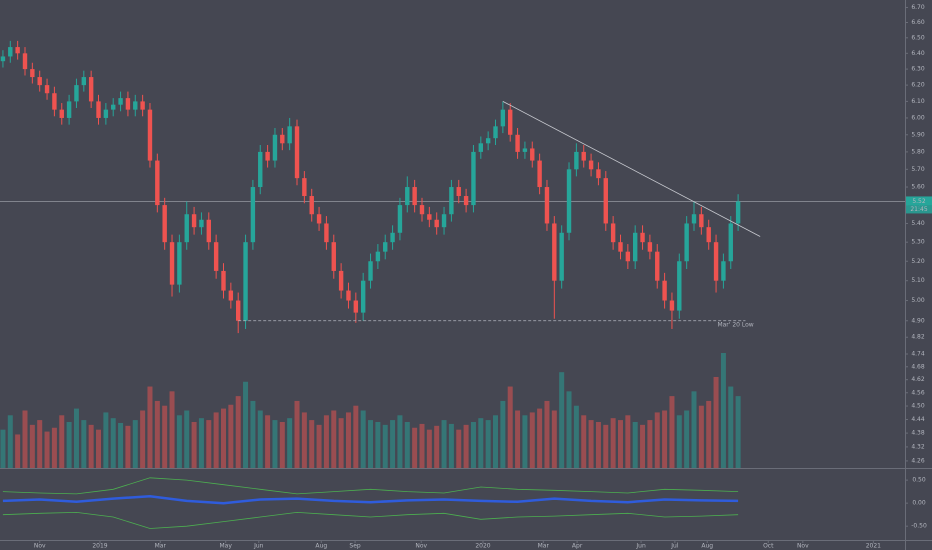 This screenshot has height=550, width=932. Describe the element at coordinates (918, 379) in the screenshot. I see `y-tick-label: 4.62` at that location.